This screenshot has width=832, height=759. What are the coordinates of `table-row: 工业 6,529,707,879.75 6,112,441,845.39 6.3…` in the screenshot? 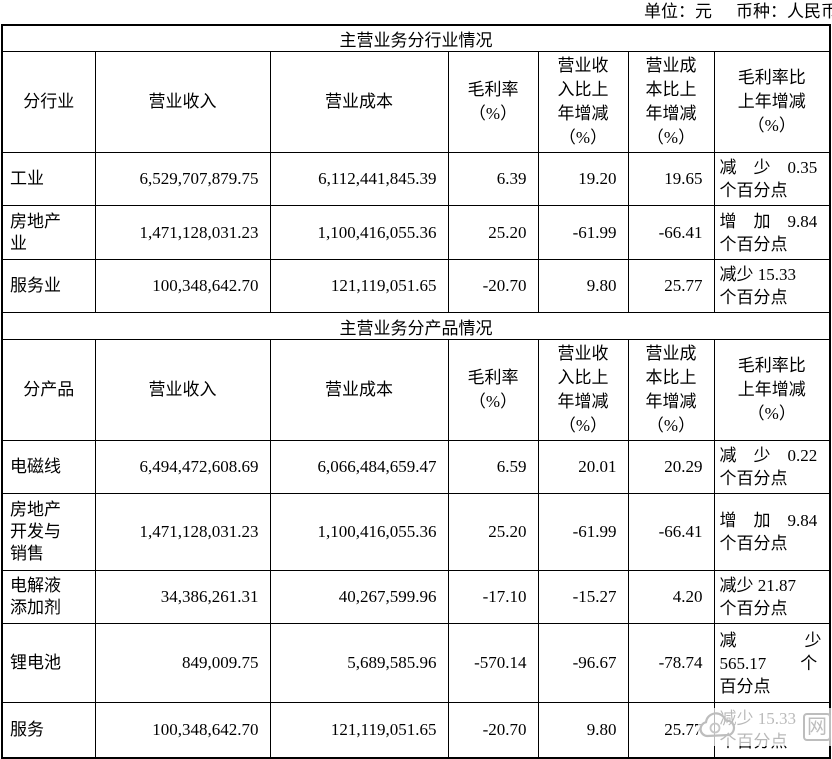 It's located at (416, 179).